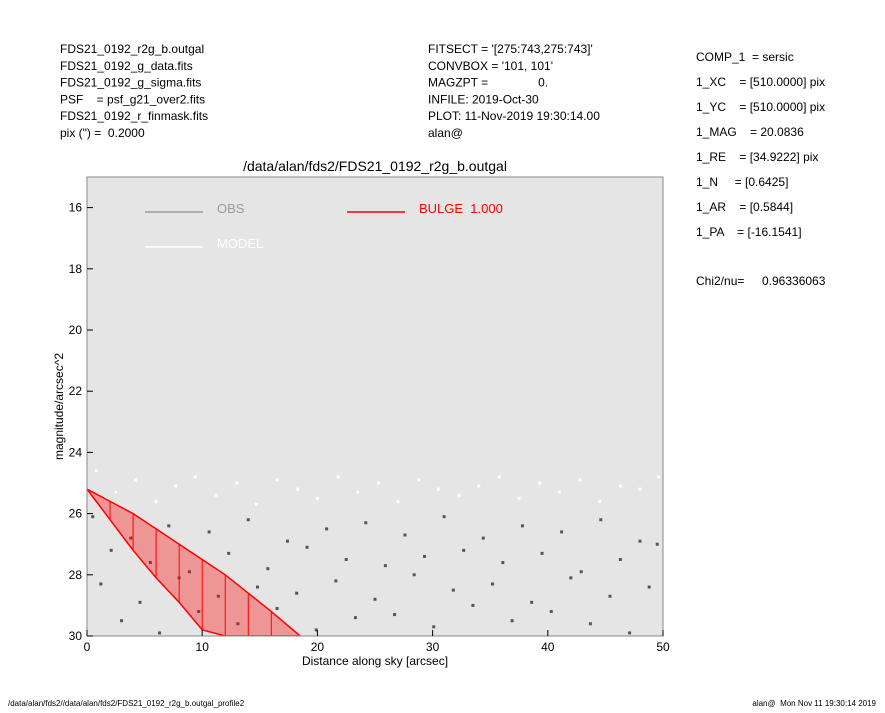 This screenshot has width=885, height=713. Describe the element at coordinates (445, 133) in the screenshot. I see `header-middle-line: alan@` at that location.